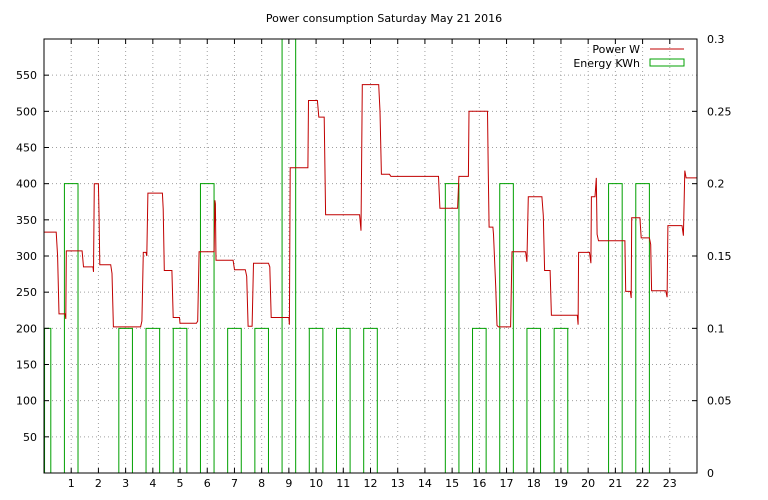 This screenshot has height=500, width=768. Describe the element at coordinates (316, 483) in the screenshot. I see `x-tick-label: 10` at that location.